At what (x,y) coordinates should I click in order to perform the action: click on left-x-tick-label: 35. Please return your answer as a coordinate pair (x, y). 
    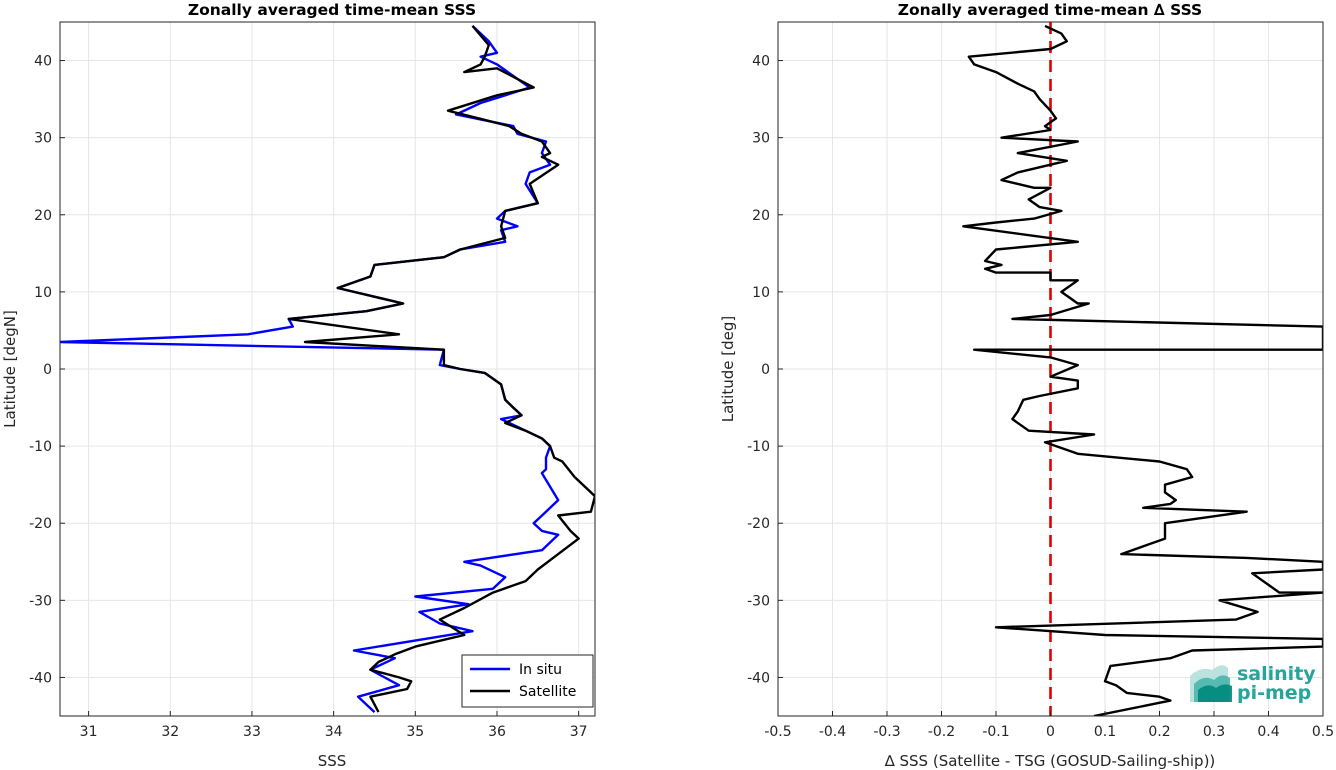
    Looking at the image, I should click on (415, 732).